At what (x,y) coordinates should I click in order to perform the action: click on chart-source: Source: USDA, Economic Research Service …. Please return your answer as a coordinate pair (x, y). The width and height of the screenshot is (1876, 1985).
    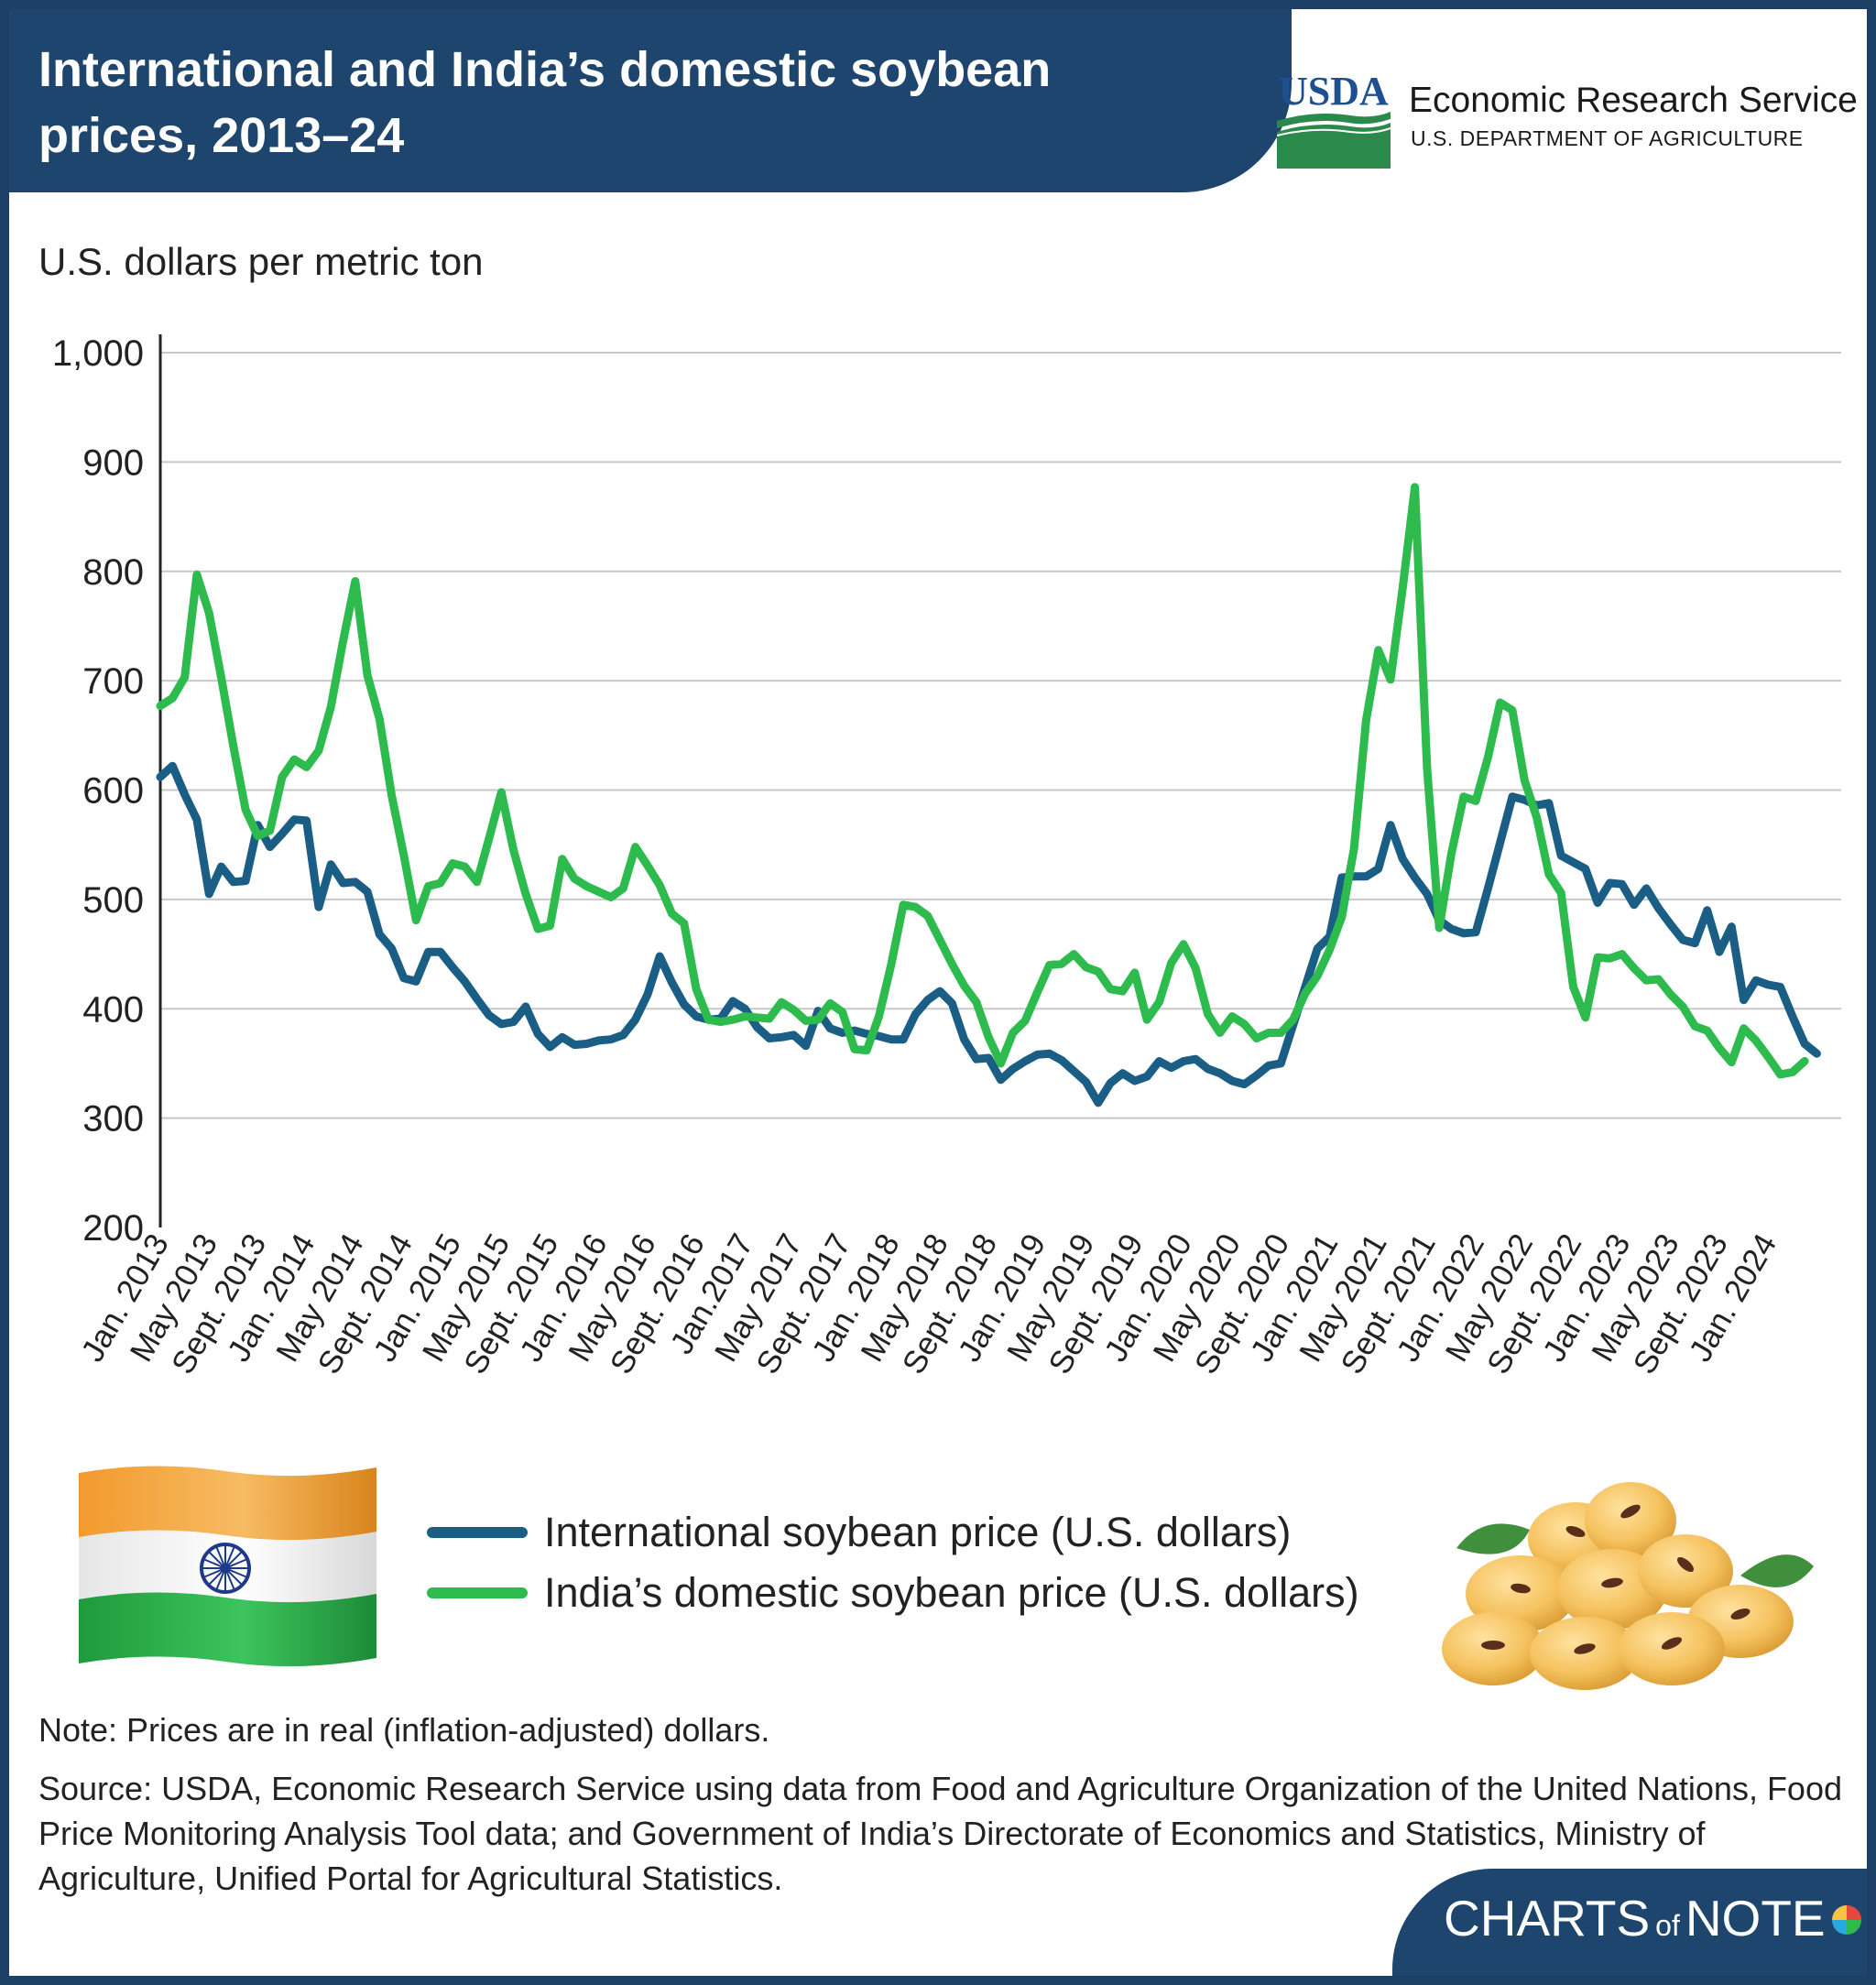
    Looking at the image, I should click on (940, 1833).